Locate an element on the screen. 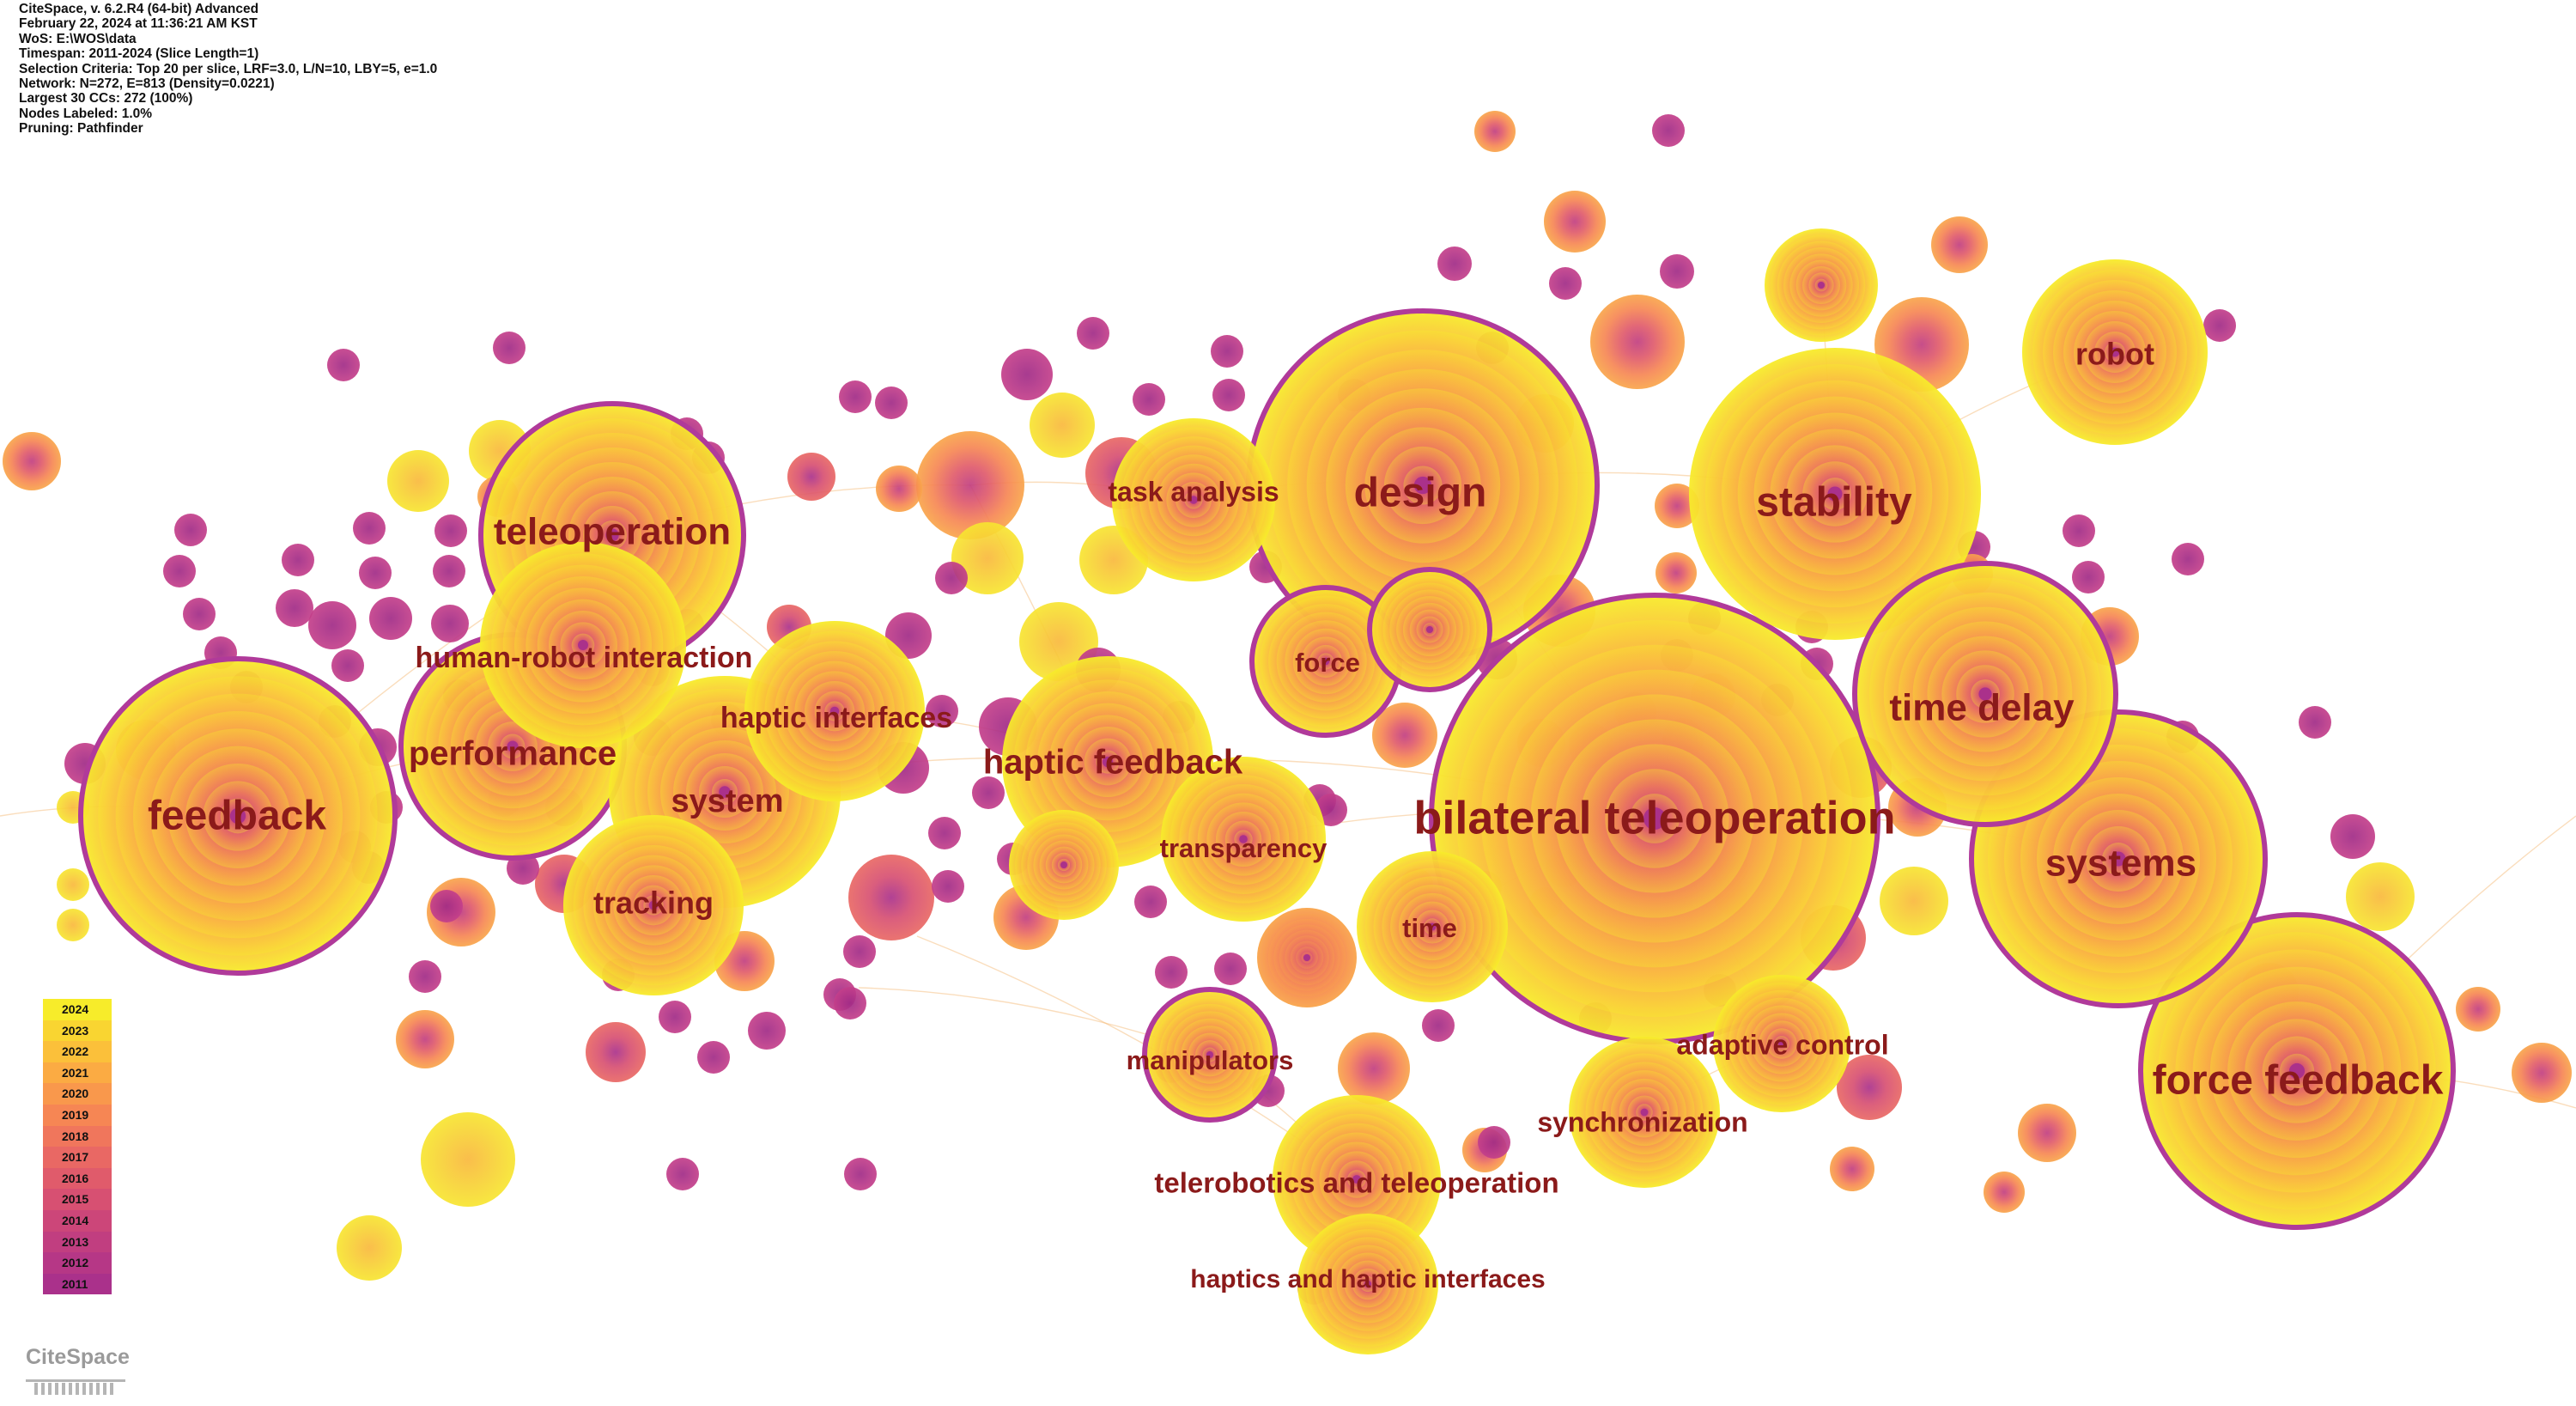  keyword-label: systems is located at coordinates (2120, 864).